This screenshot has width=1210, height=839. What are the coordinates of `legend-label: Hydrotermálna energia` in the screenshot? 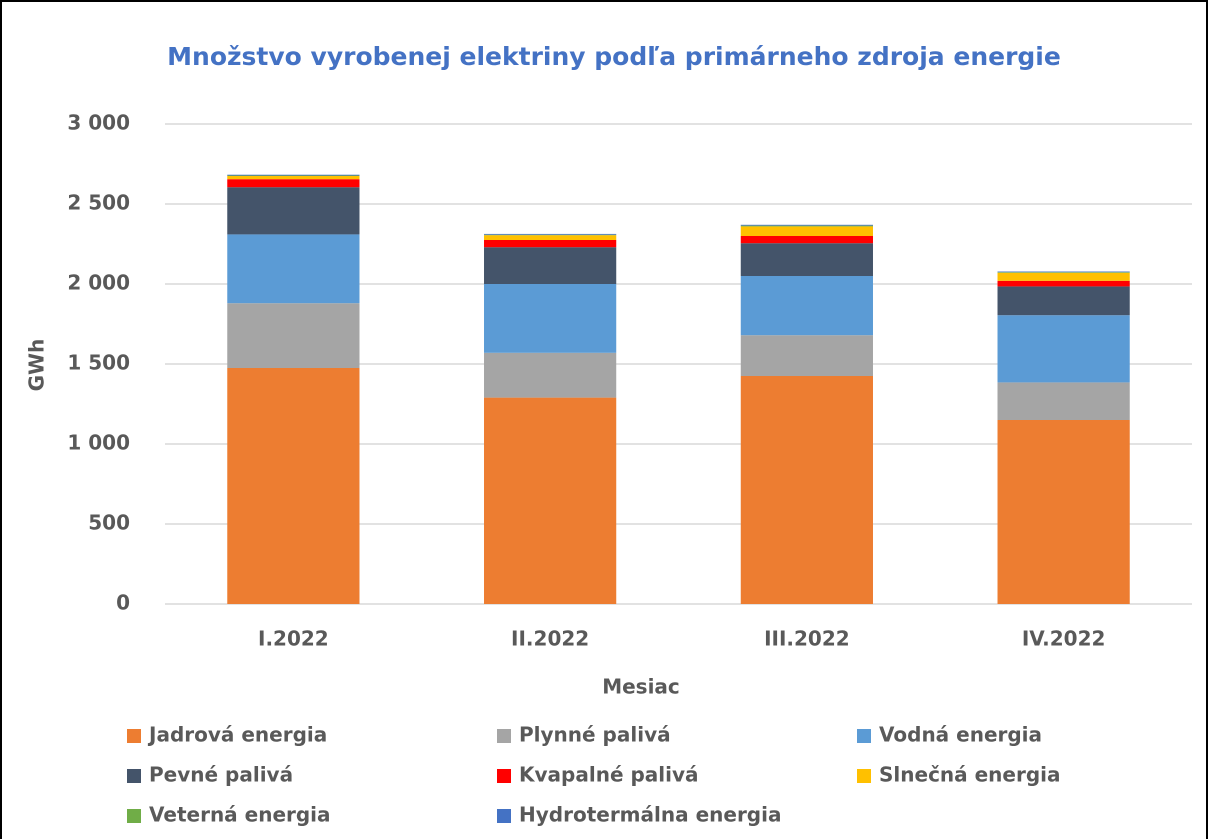 It's located at (650, 815).